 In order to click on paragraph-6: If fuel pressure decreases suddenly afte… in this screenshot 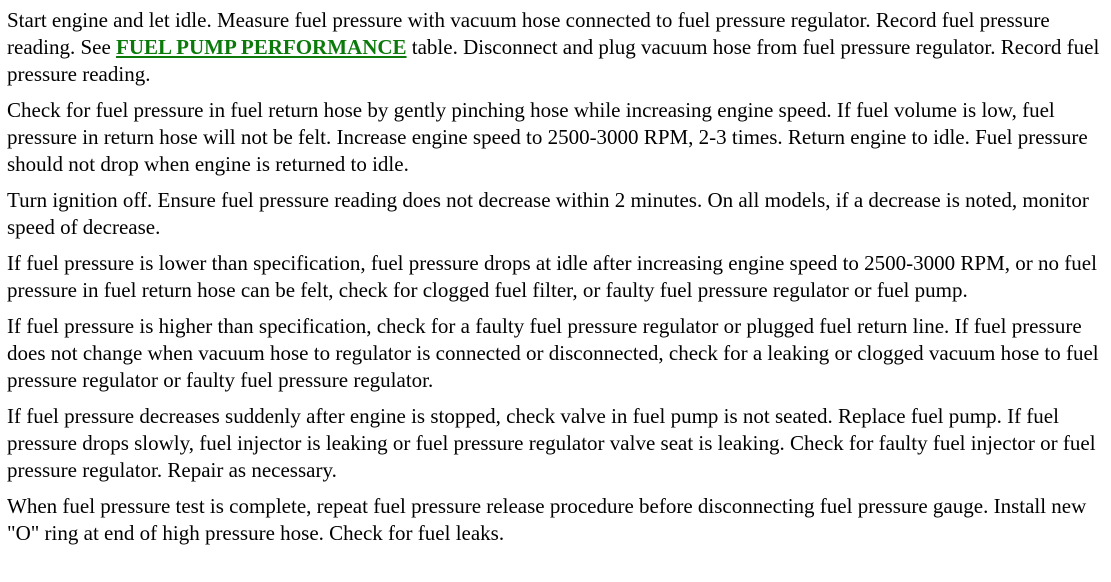, I will do `click(551, 443)`.